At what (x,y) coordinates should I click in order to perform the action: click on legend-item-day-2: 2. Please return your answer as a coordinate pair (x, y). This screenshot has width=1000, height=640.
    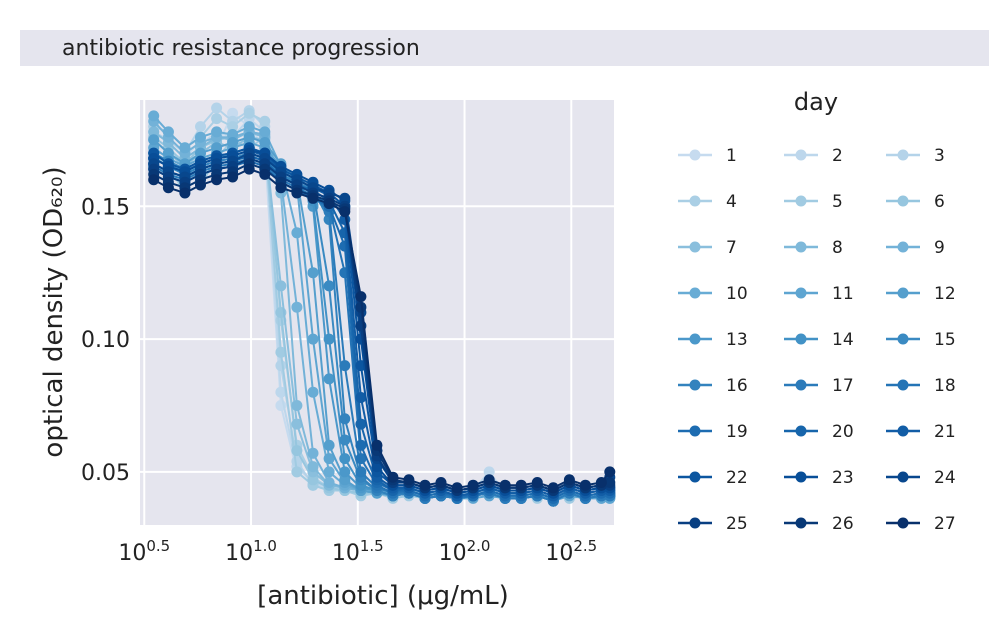
    Looking at the image, I should click on (813, 156).